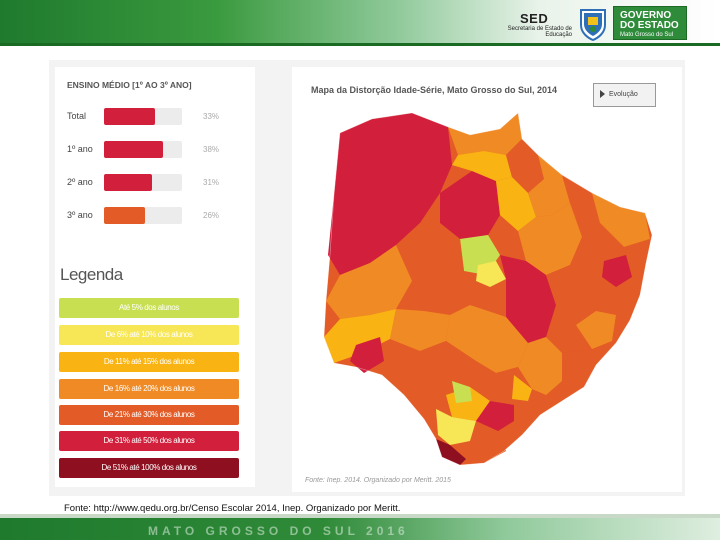  Describe the element at coordinates (602, 94) in the screenshot. I see `play-icon` at that location.